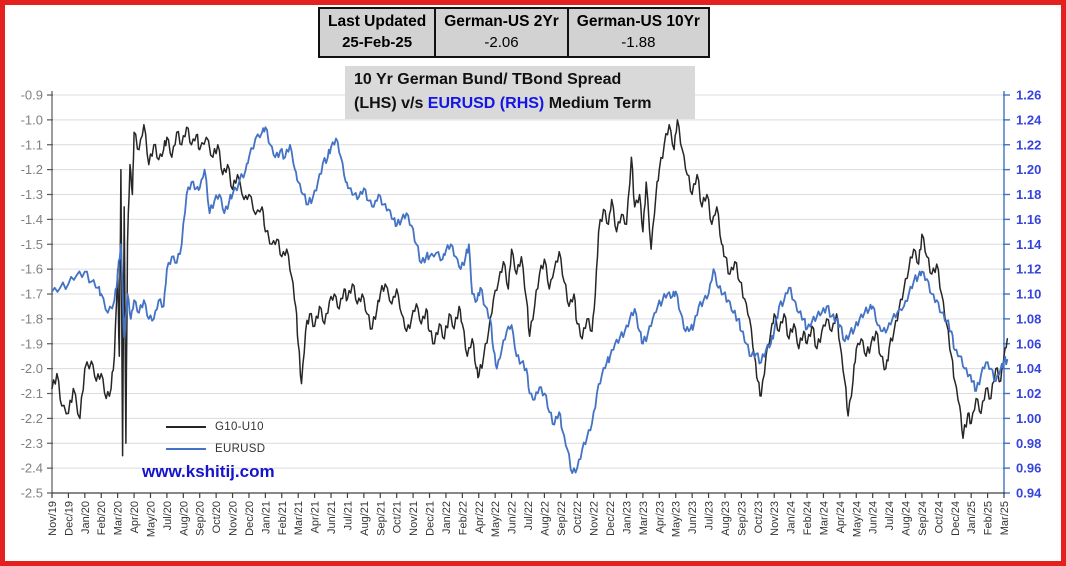 This screenshot has height=566, width=1066. What do you see at coordinates (234, 518) in the screenshot?
I see `x-axis-month-label: Nov/20` at bounding box center [234, 518].